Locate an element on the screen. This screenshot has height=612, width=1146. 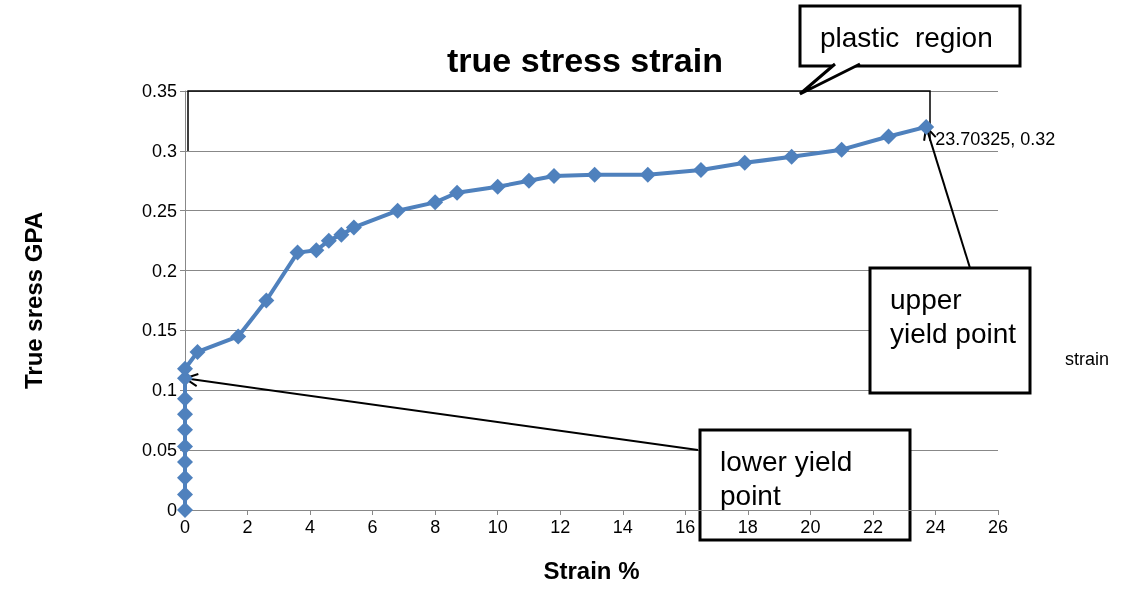
y-tick-label: 0 is located at coordinates (171, 510).